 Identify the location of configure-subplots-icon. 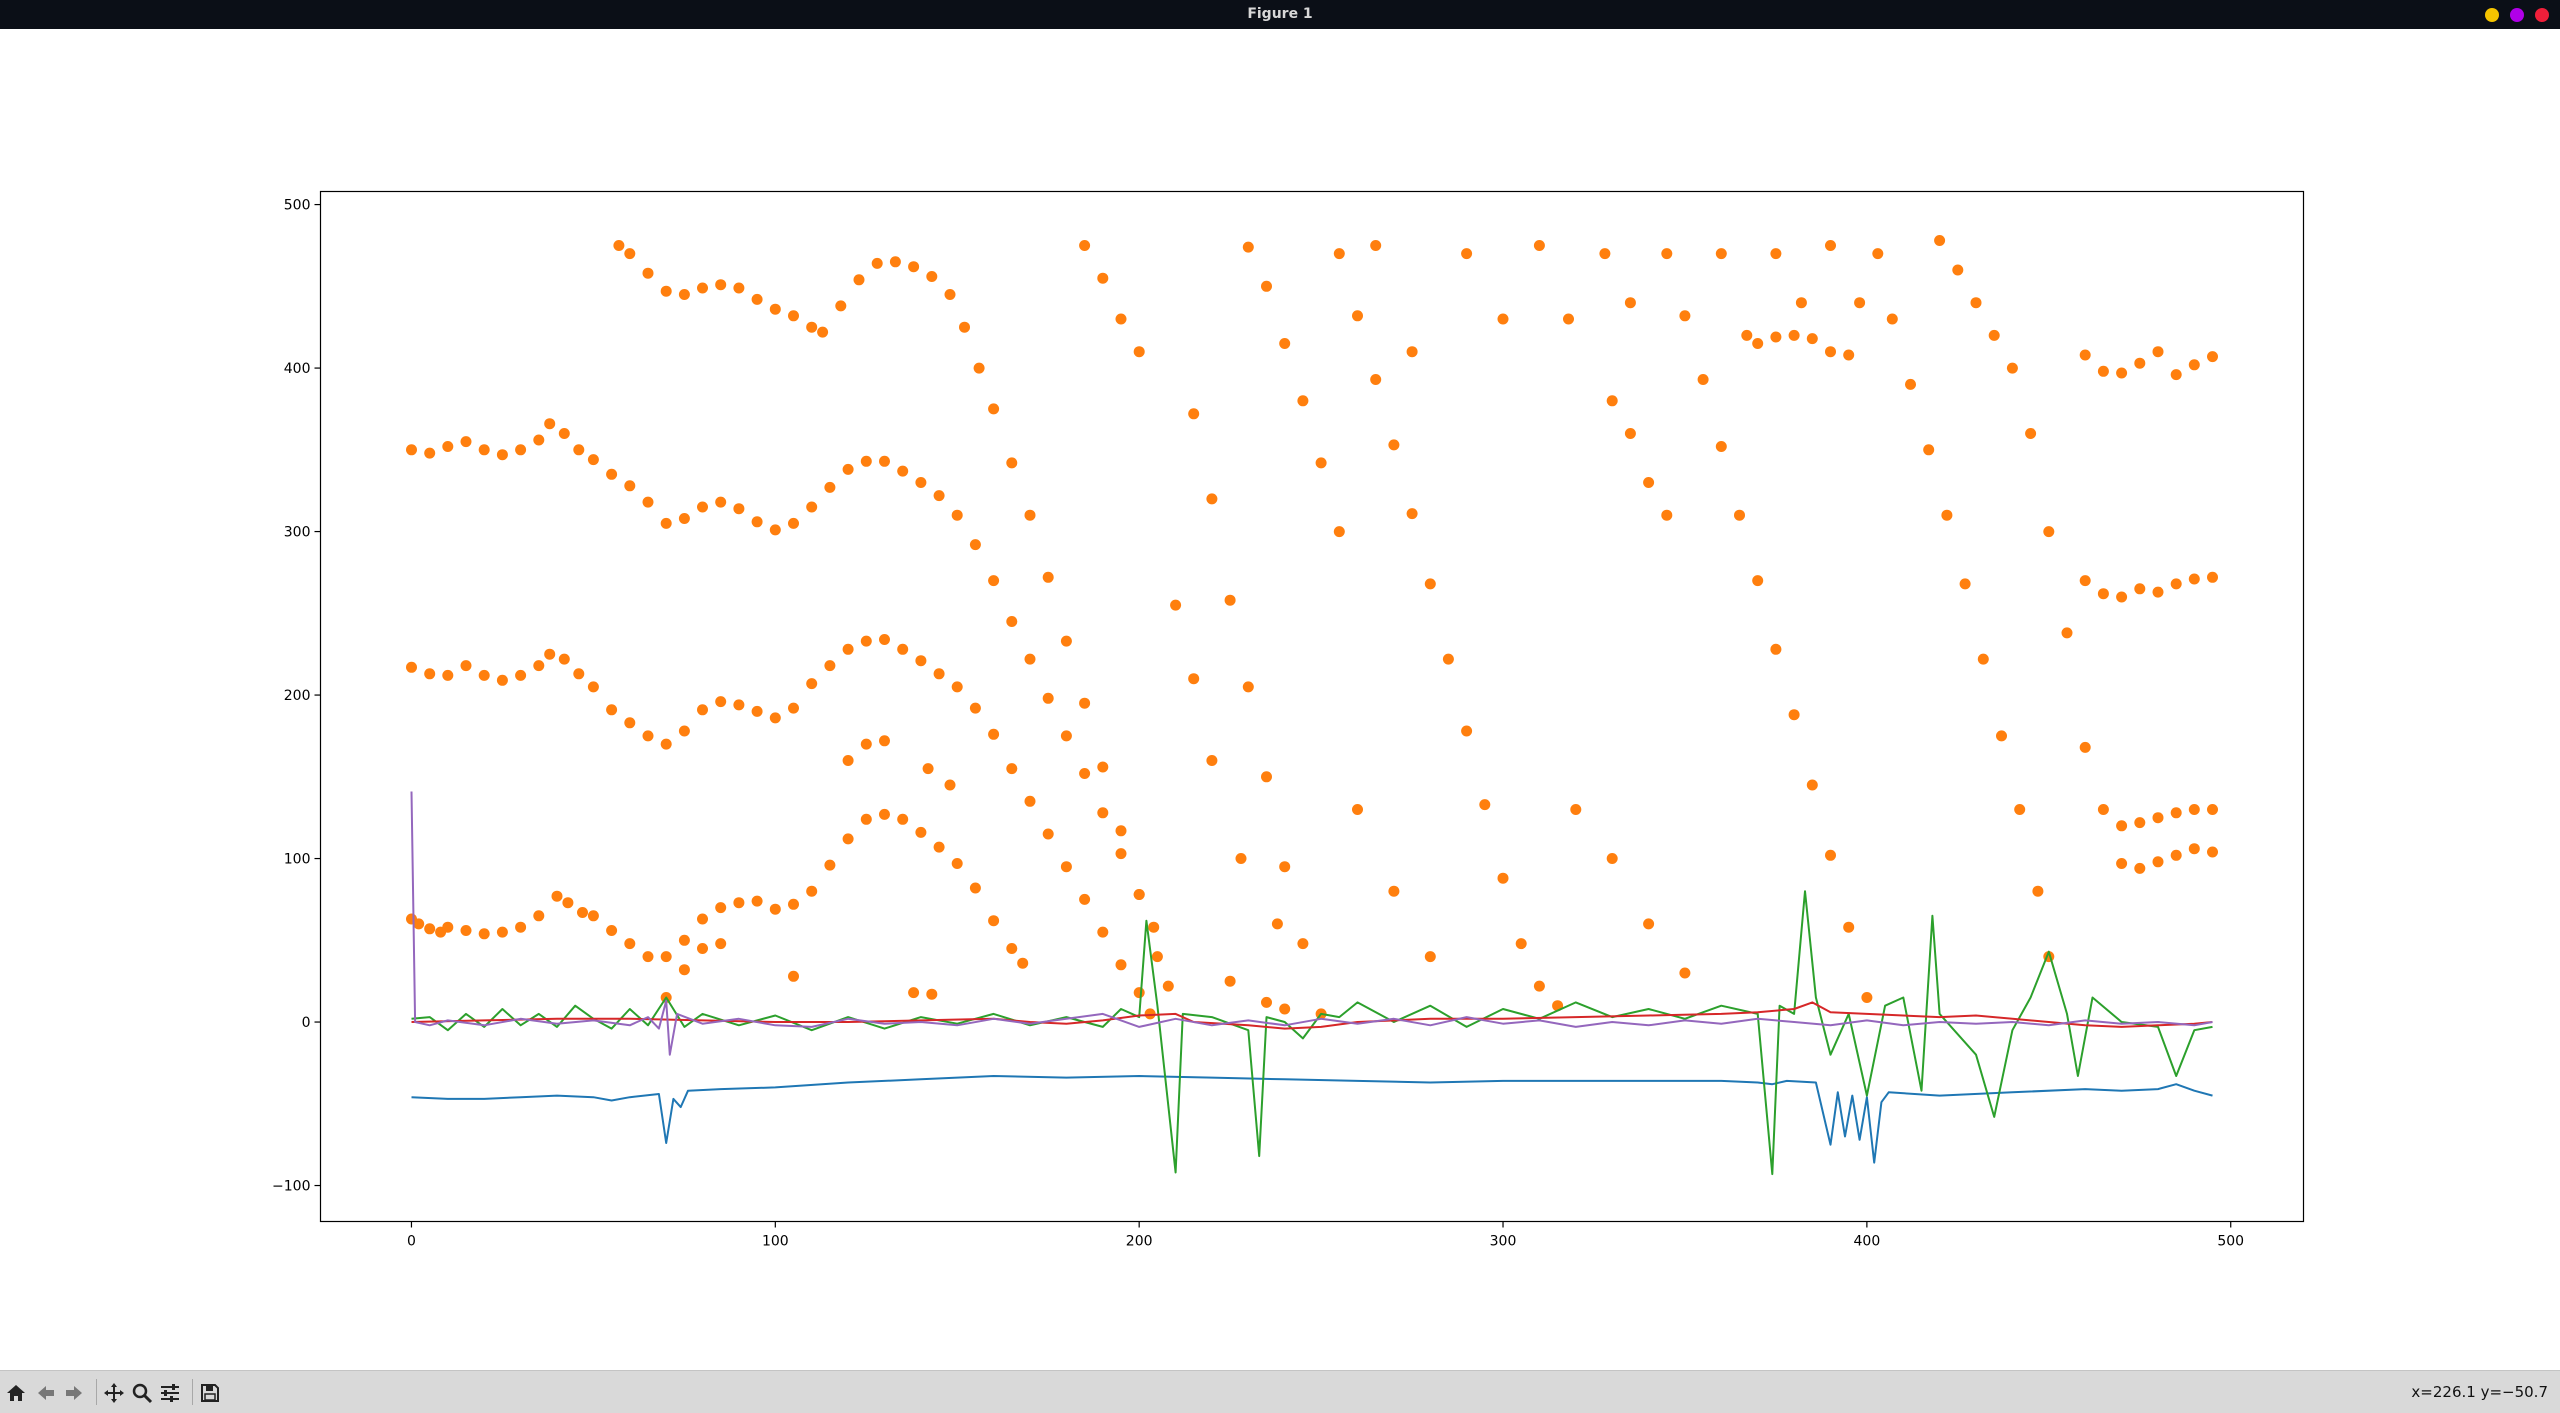
(170, 1393).